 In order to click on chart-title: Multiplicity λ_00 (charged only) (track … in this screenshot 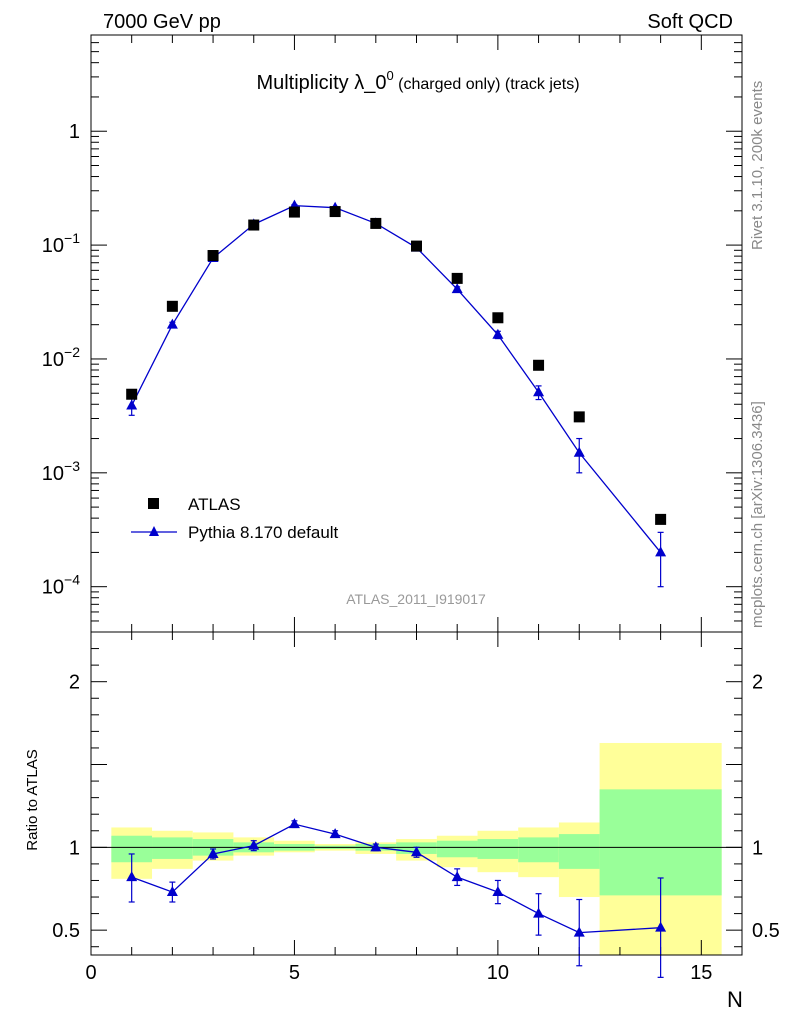, I will do `click(417, 81)`.